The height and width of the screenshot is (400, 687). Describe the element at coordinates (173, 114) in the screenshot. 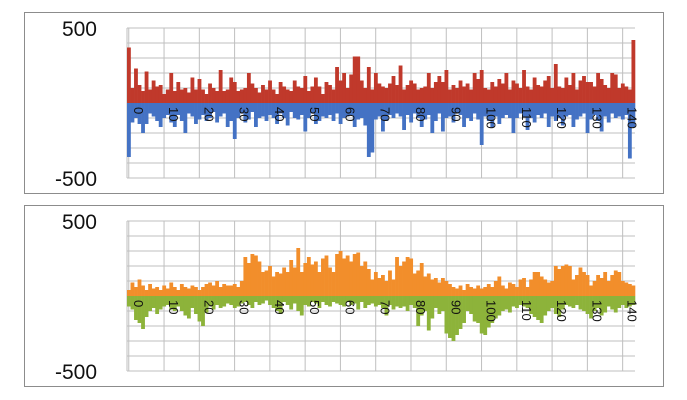

I see `x-tick-label: 10` at that location.